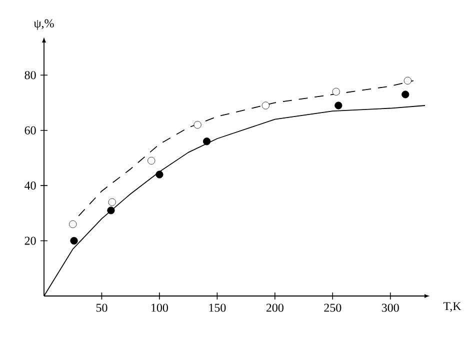 This screenshot has height=337, width=473. Describe the element at coordinates (30, 75) in the screenshot. I see `y-tick-label: 80` at that location.